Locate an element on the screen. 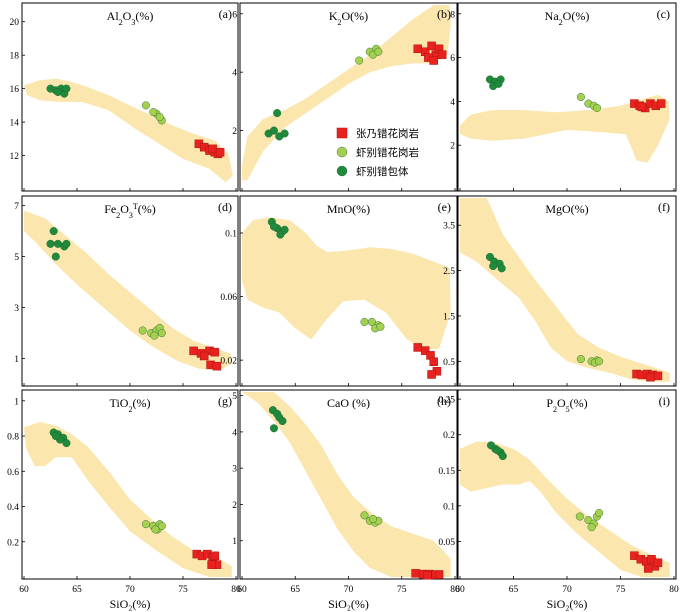 The image size is (700, 612). xtick-label-c0-4: 80 is located at coordinates (236, 590).